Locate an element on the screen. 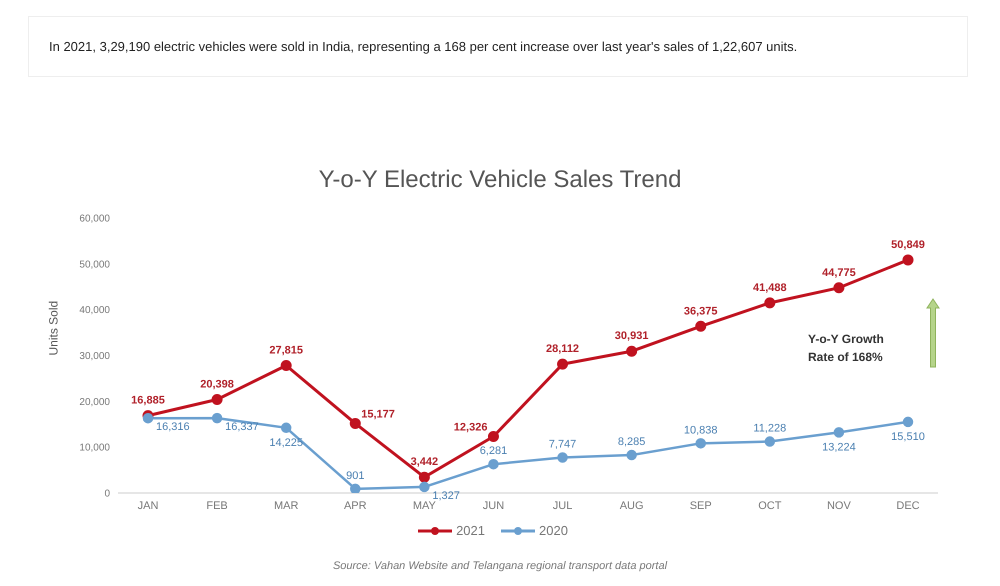  data-label: 16,885 is located at coordinates (148, 400).